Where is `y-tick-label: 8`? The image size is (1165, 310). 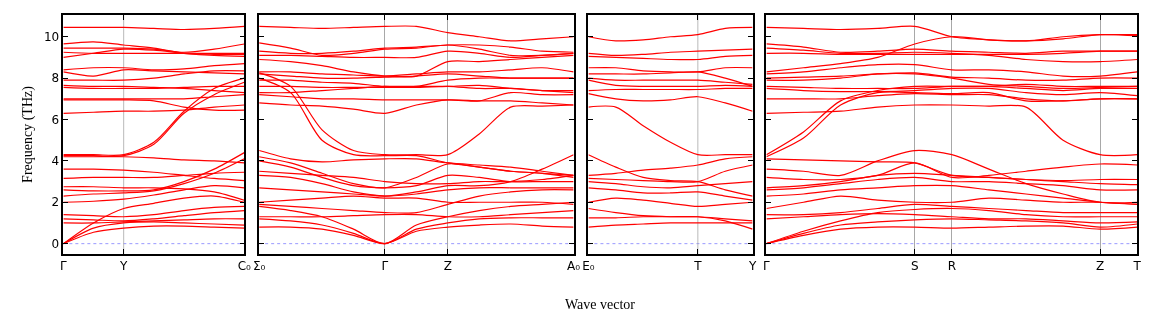
y-tick-label: 8 is located at coordinates (55, 78).